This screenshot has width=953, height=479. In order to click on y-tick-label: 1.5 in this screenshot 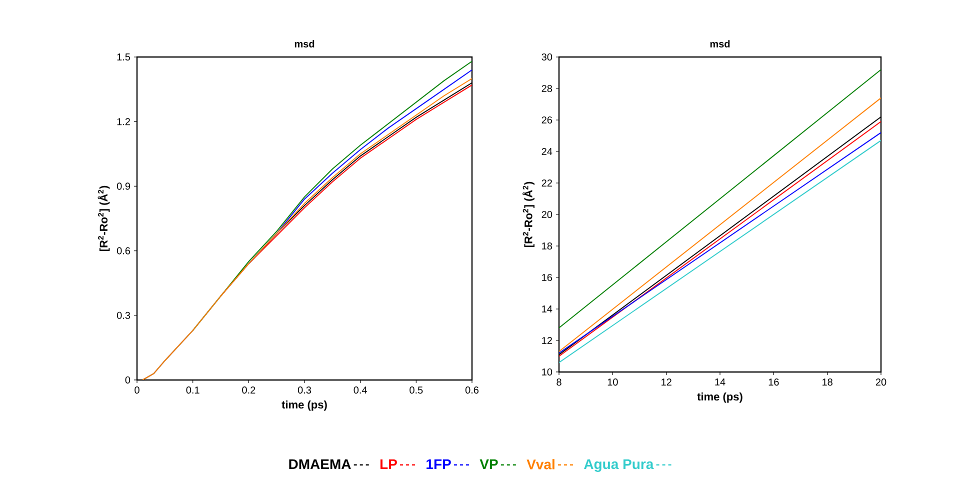, I will do `click(123, 57)`.